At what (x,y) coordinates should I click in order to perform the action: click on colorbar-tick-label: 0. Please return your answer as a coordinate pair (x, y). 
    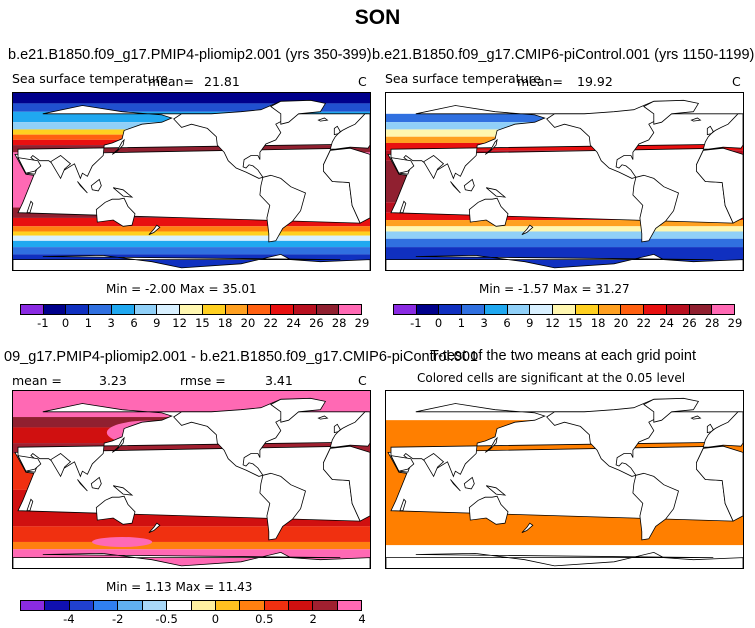
    Looking at the image, I should click on (65, 323).